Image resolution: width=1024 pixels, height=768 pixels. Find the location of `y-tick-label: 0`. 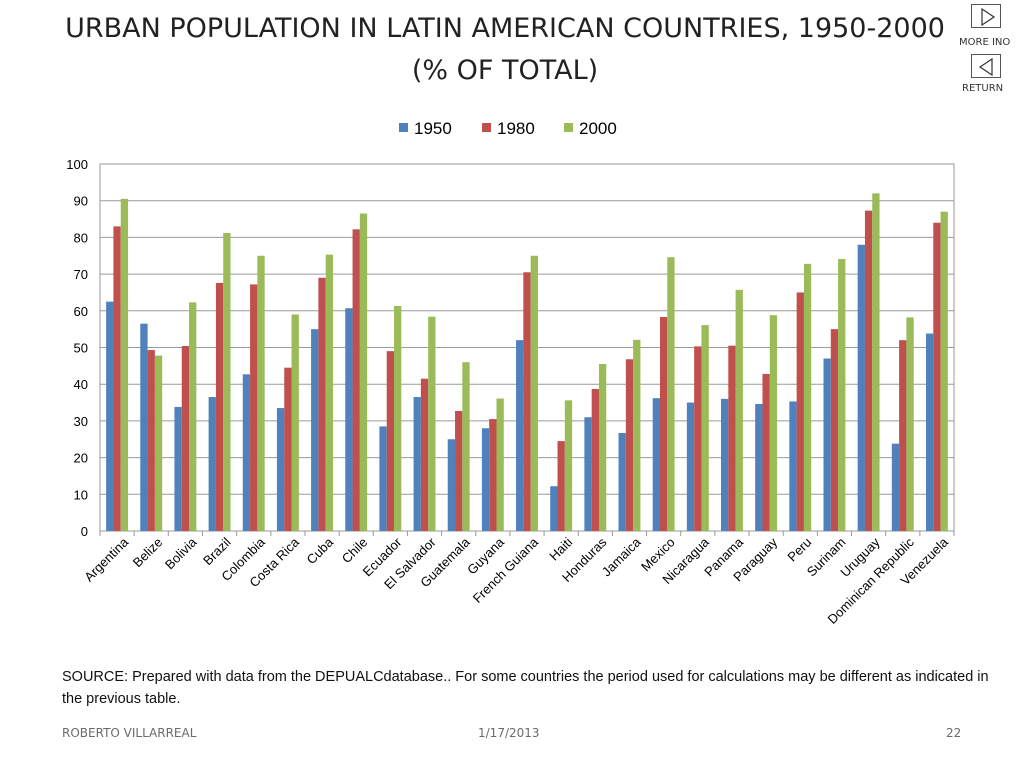

y-tick-label: 0 is located at coordinates (84, 531).